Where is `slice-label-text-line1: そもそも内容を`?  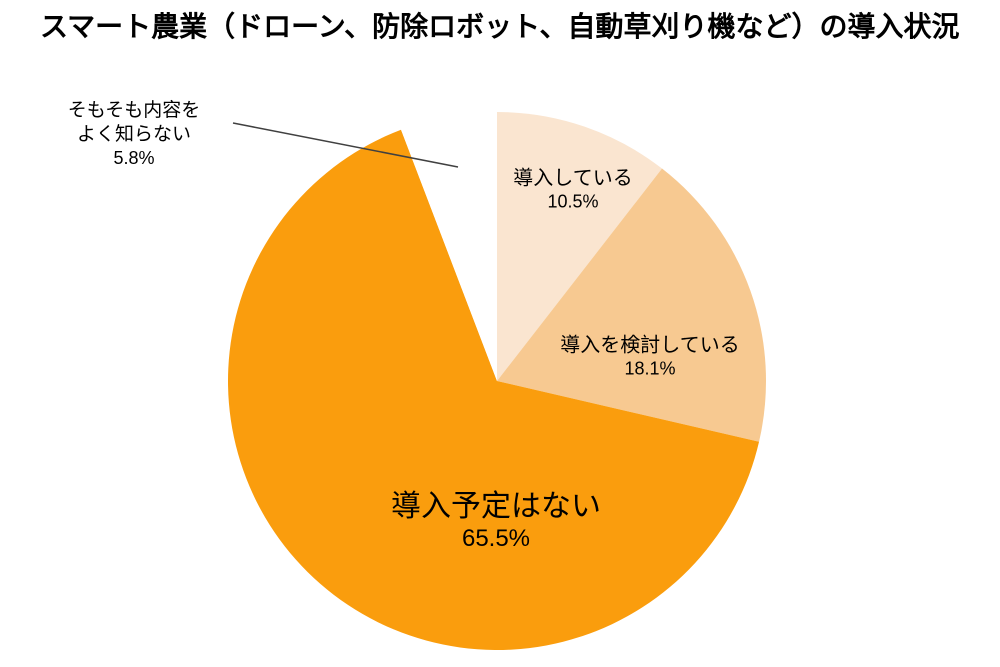 slice-label-text-line1: そもそも内容を is located at coordinates (134, 110).